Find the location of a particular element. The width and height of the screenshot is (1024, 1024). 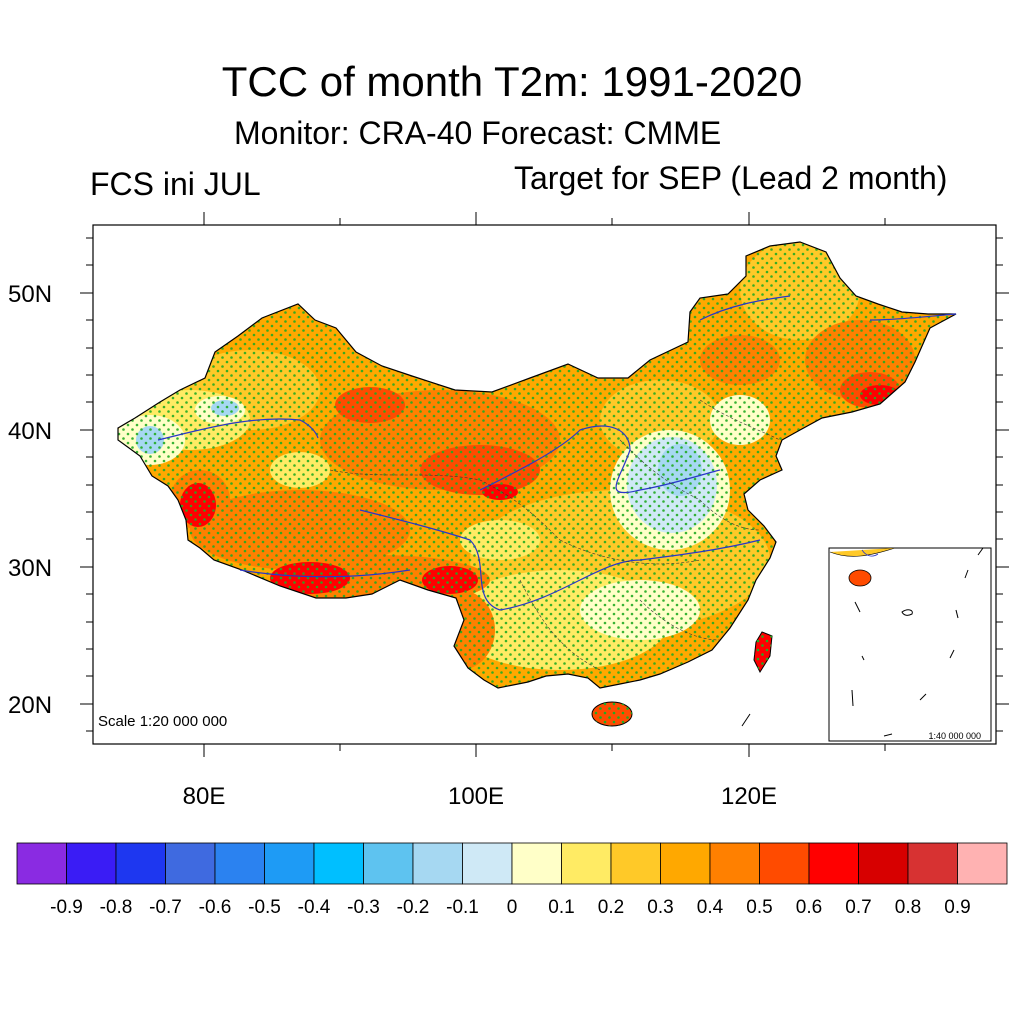

left-string-label: FCS ini JUL is located at coordinates (175, 184).